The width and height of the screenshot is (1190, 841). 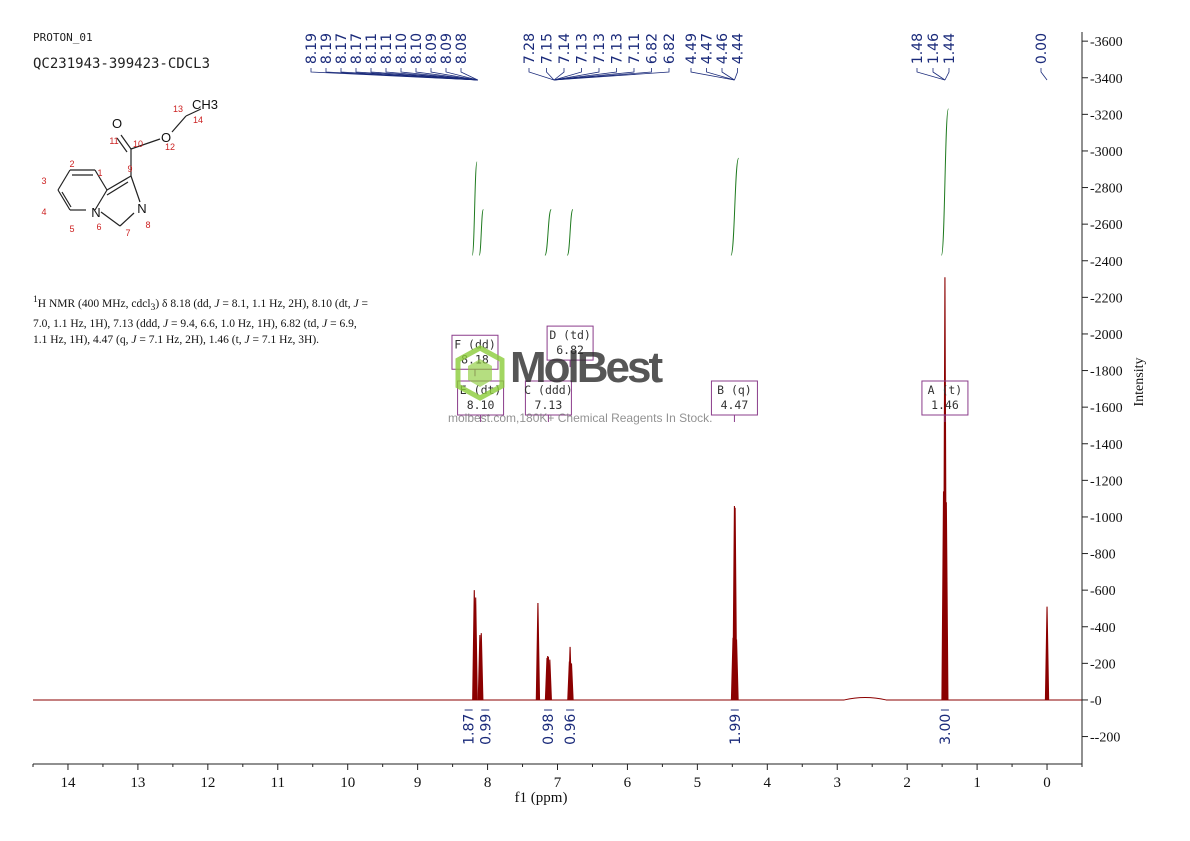 What do you see at coordinates (1106, 115) in the screenshot?
I see `y-tick-label: -3200` at bounding box center [1106, 115].